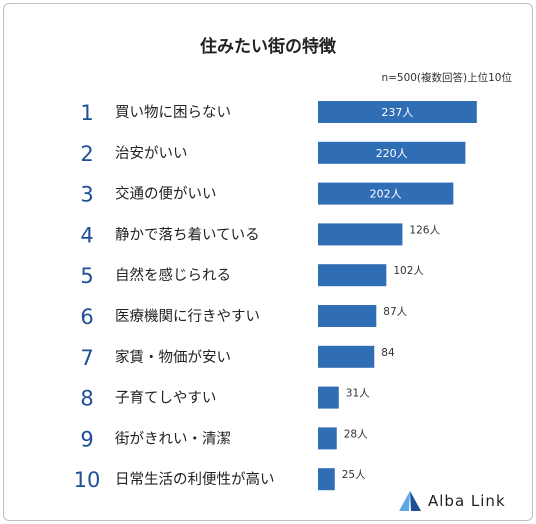 This screenshot has height=524, width=536. I want to click on category-label: 街がきれい・清潔, so click(173, 438).